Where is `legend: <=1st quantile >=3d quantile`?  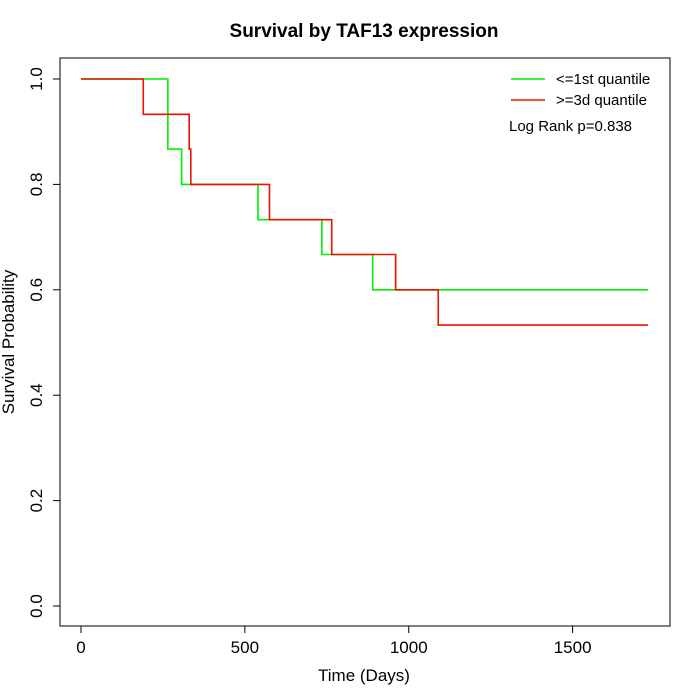
legend: <=1st quantile >=3d quantile is located at coordinates (580, 90).